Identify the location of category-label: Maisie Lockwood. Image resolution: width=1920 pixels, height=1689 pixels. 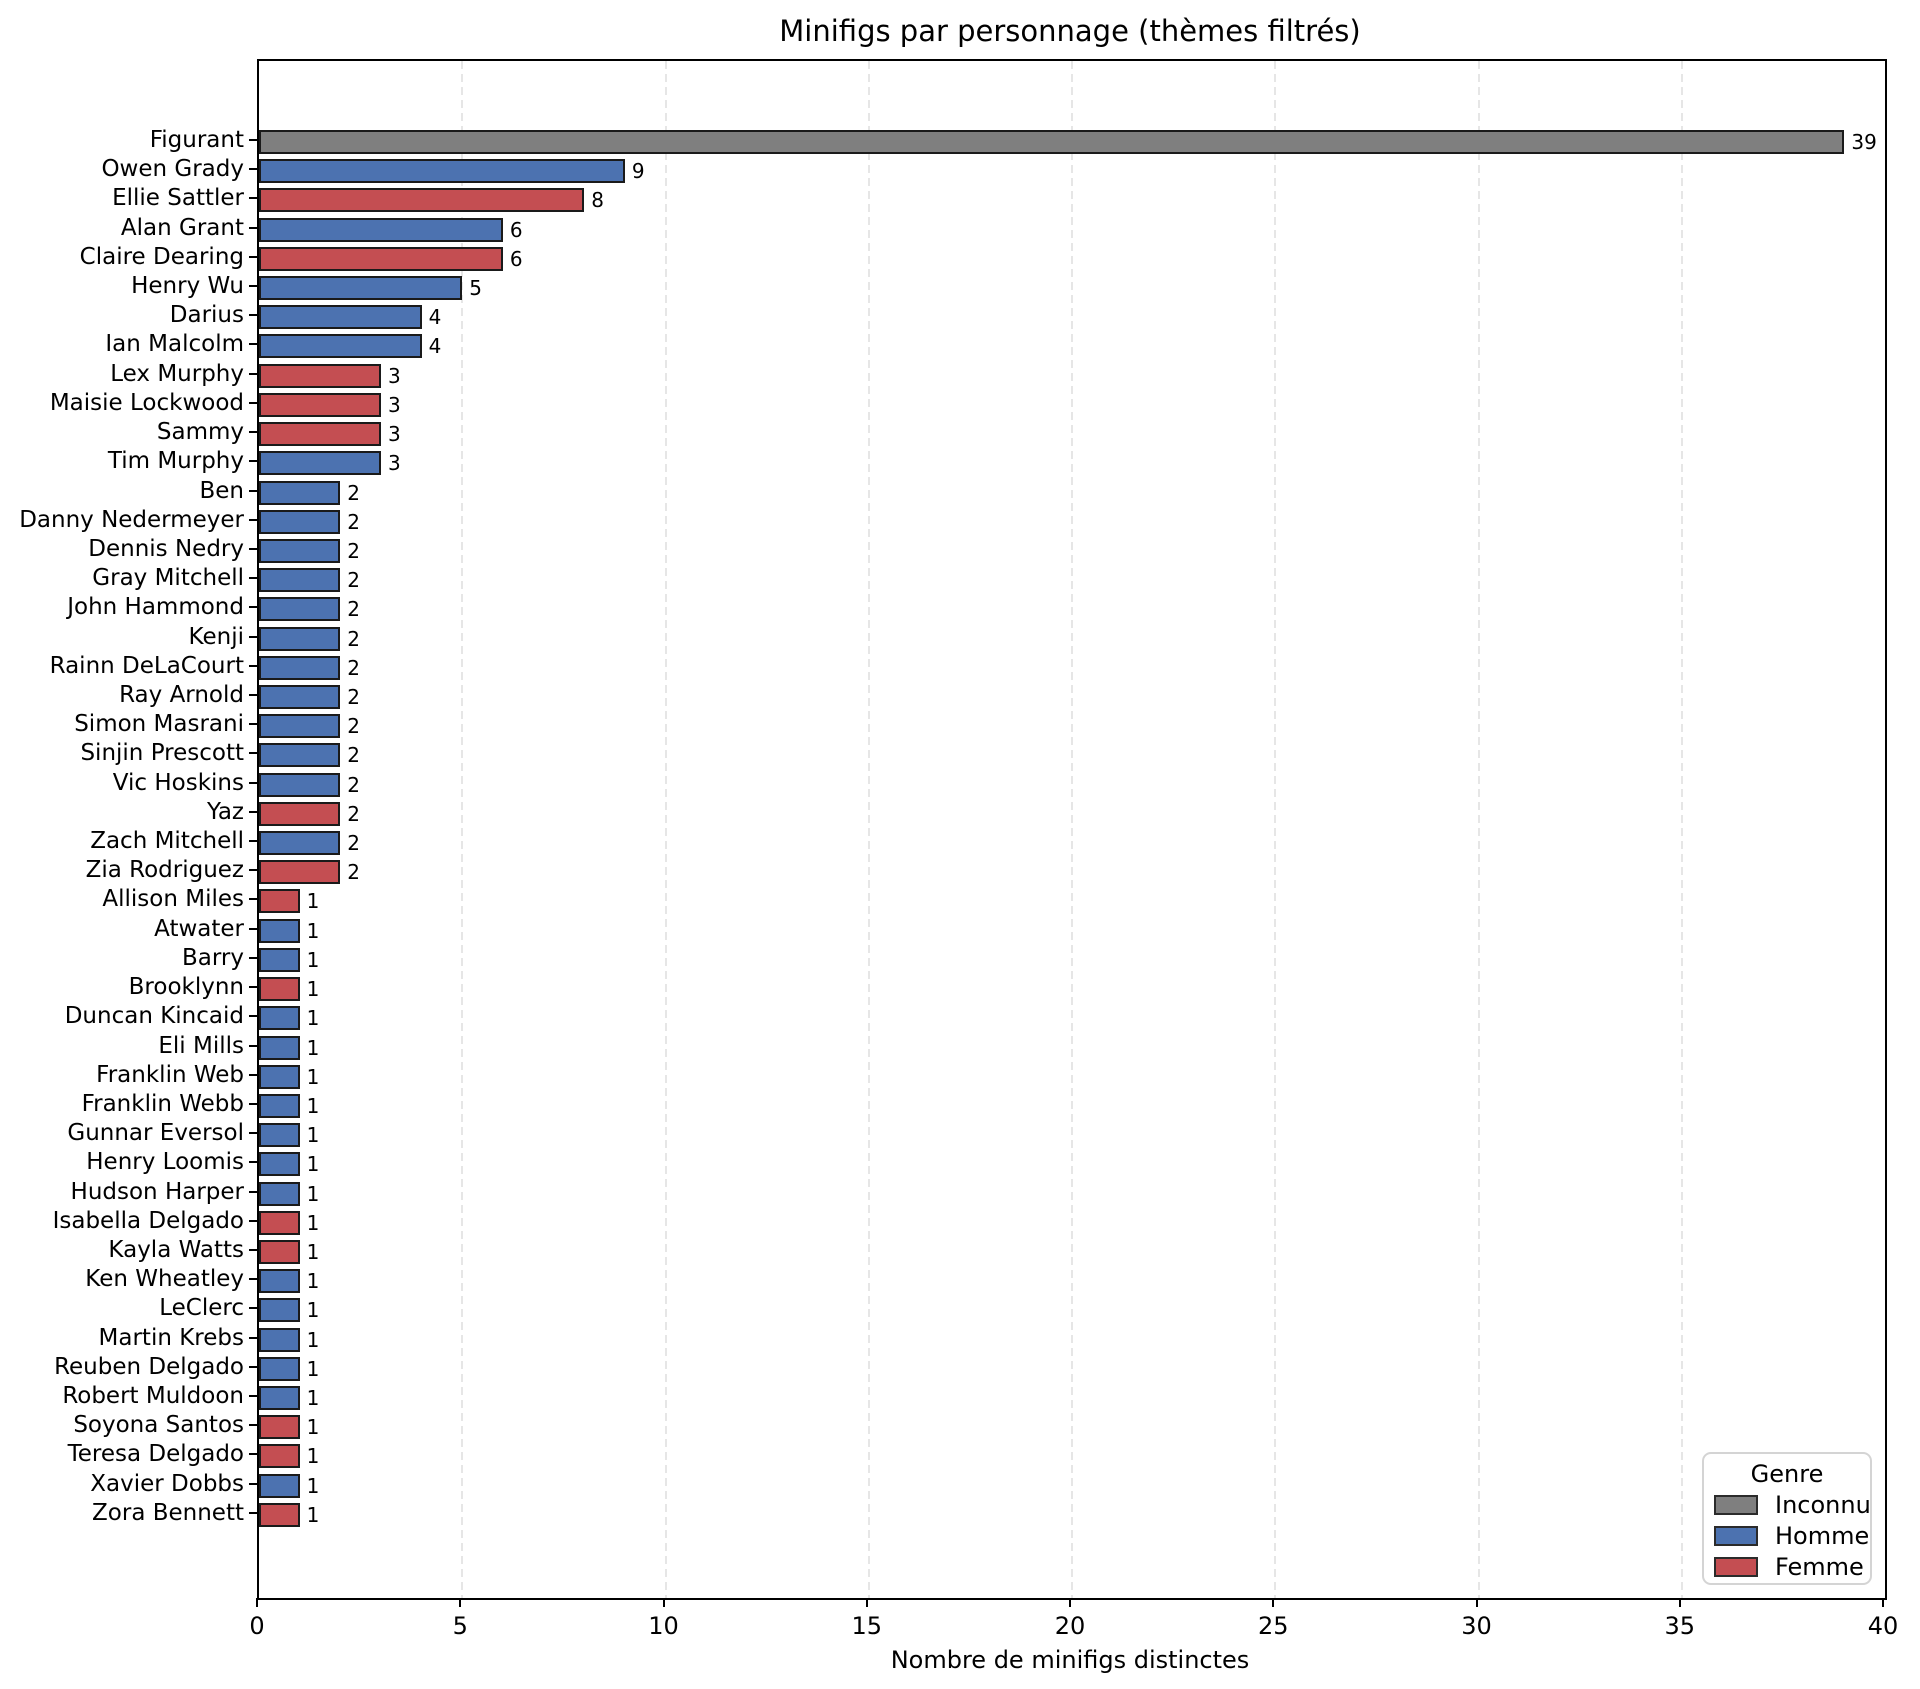
(146, 402).